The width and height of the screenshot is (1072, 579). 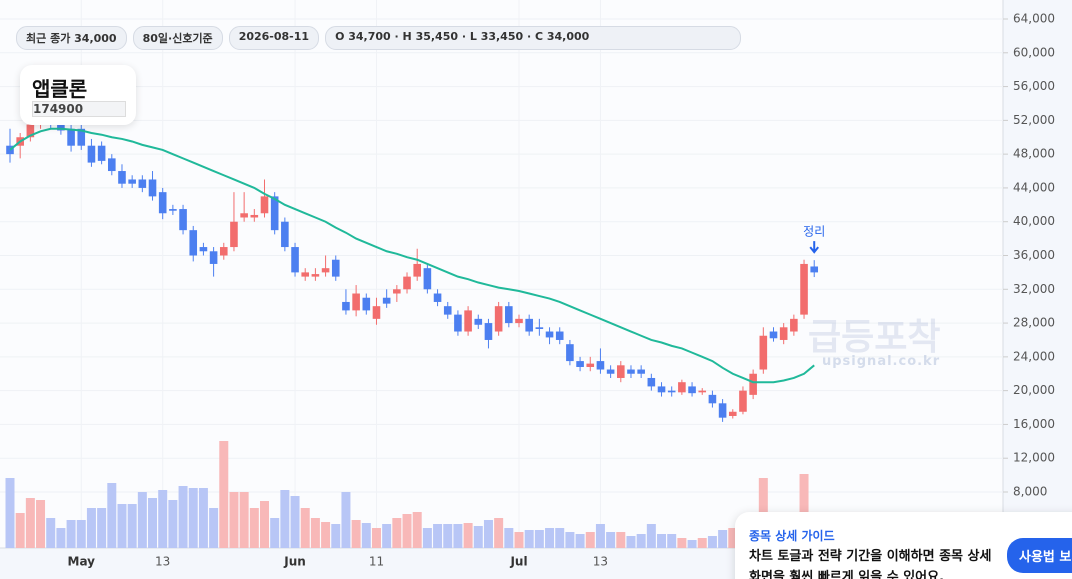 I want to click on x-tick-label: May, so click(x=82, y=562).